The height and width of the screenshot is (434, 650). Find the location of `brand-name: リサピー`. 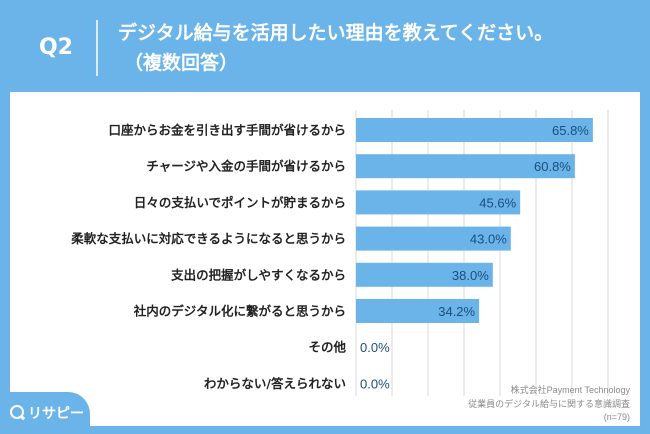

brand-name: リサピー is located at coordinates (56, 414).